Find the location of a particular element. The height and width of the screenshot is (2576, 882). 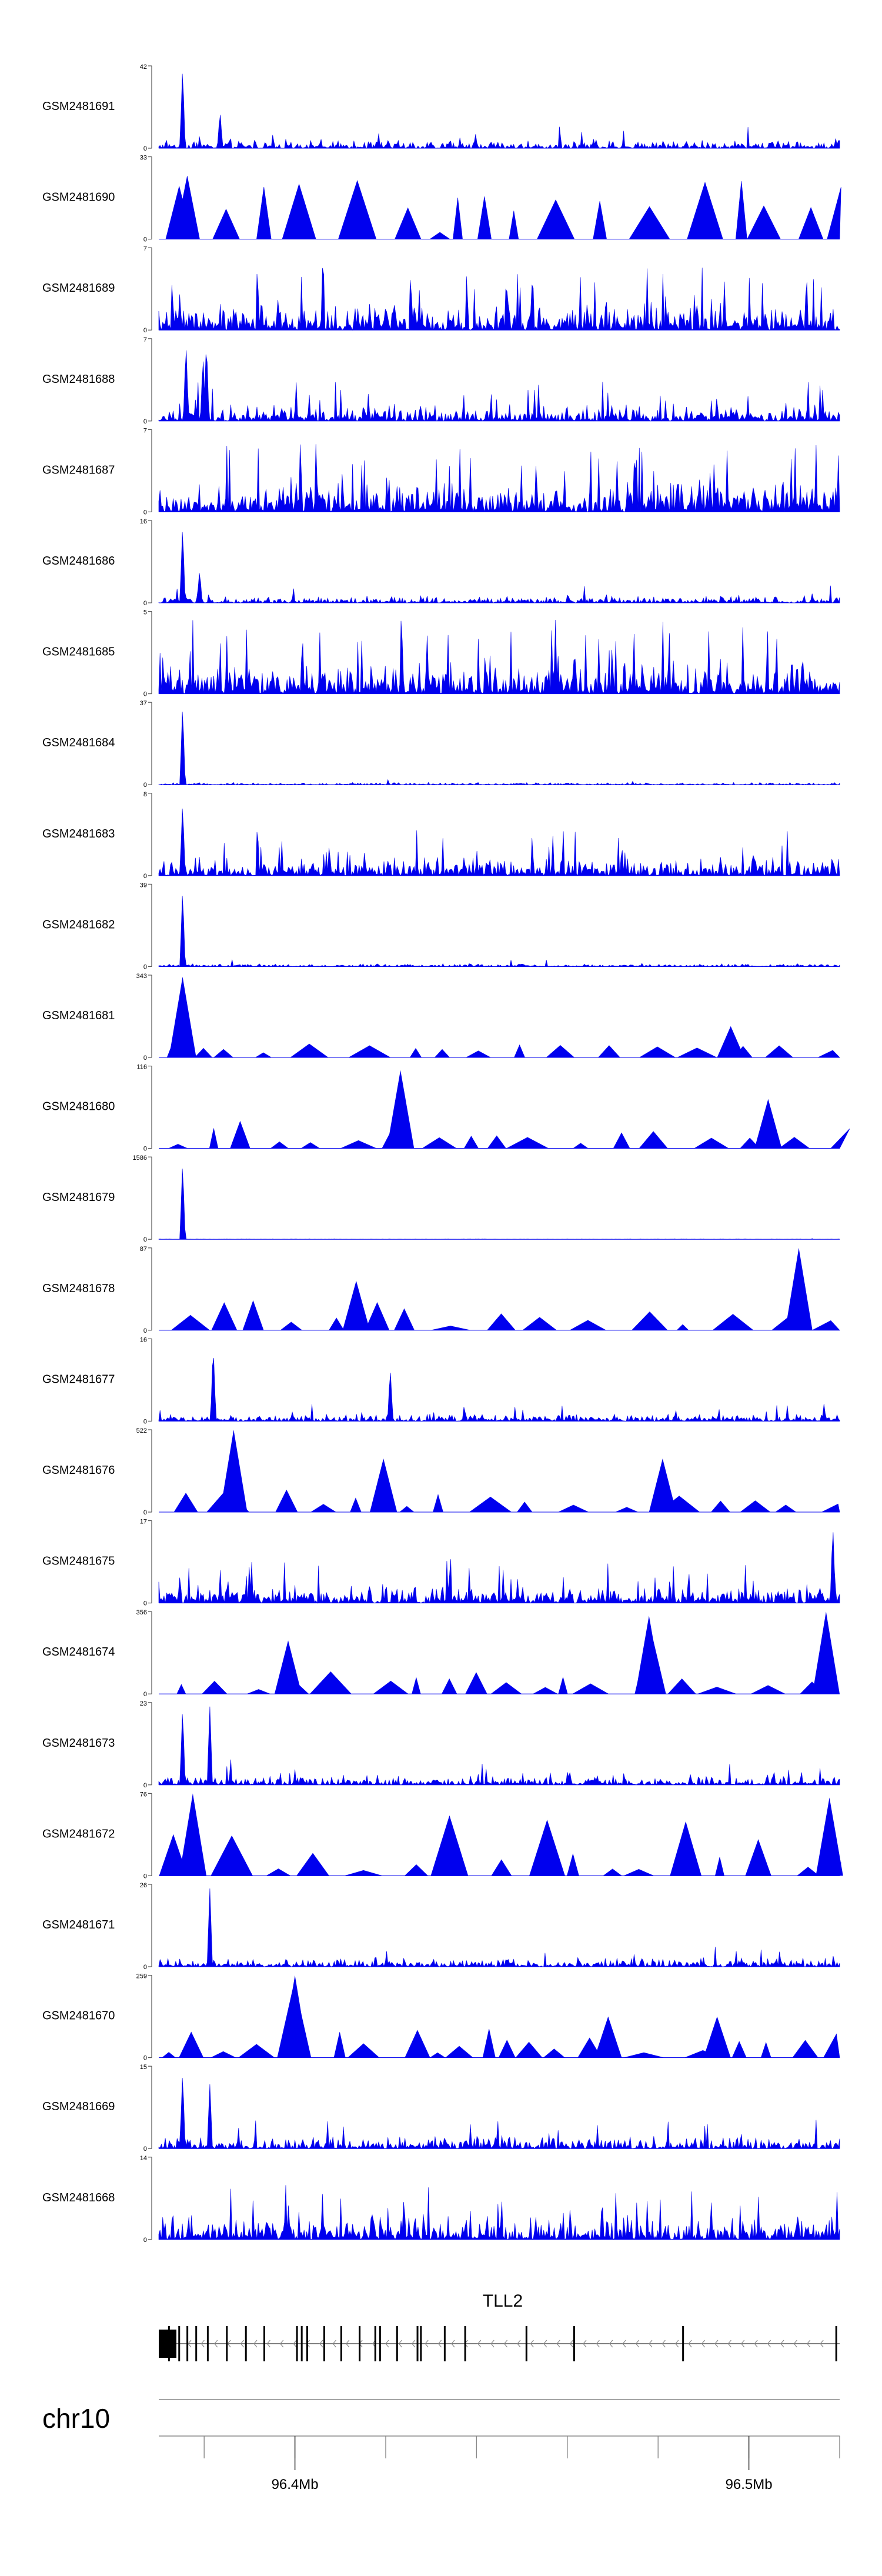

chromosome-label: chr10 is located at coordinates (76, 2418).